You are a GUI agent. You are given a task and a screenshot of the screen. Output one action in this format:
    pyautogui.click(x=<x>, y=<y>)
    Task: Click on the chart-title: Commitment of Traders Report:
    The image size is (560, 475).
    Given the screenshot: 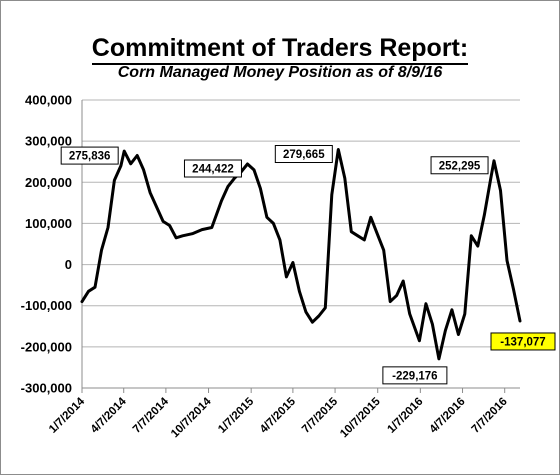 What is the action you would take?
    pyautogui.click(x=280, y=49)
    